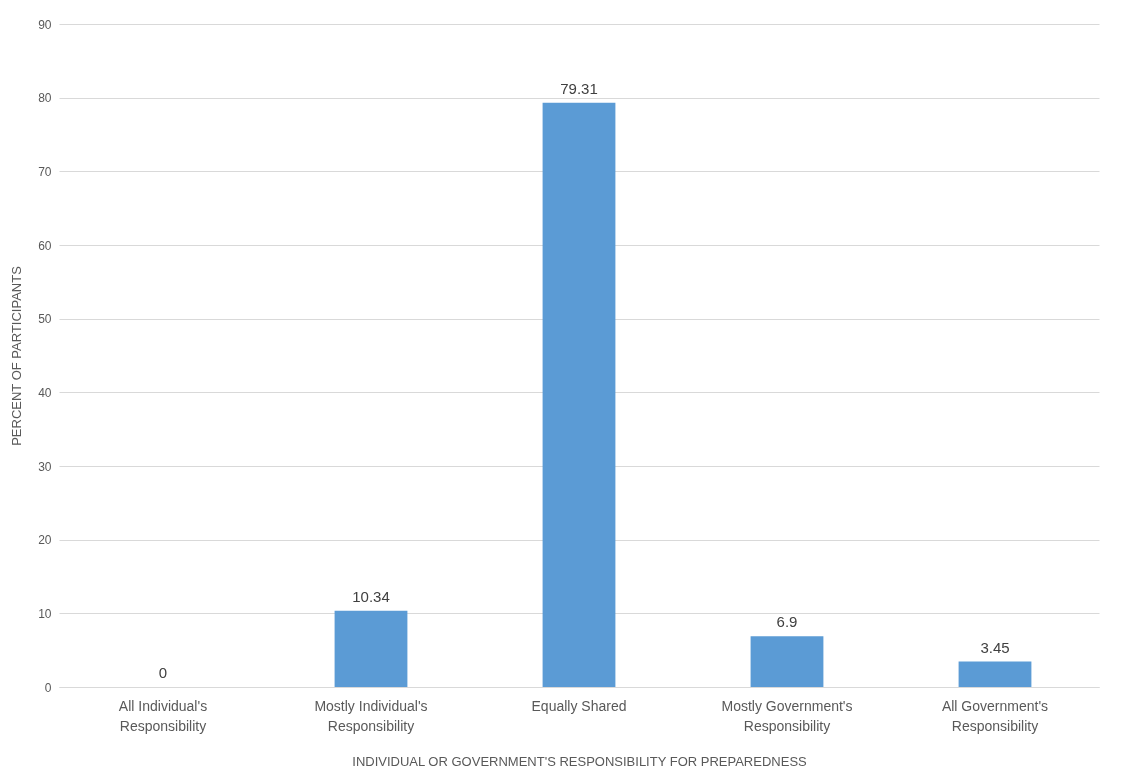 The width and height of the screenshot is (1140, 784). I want to click on y-tick-label: 50, so click(45, 319).